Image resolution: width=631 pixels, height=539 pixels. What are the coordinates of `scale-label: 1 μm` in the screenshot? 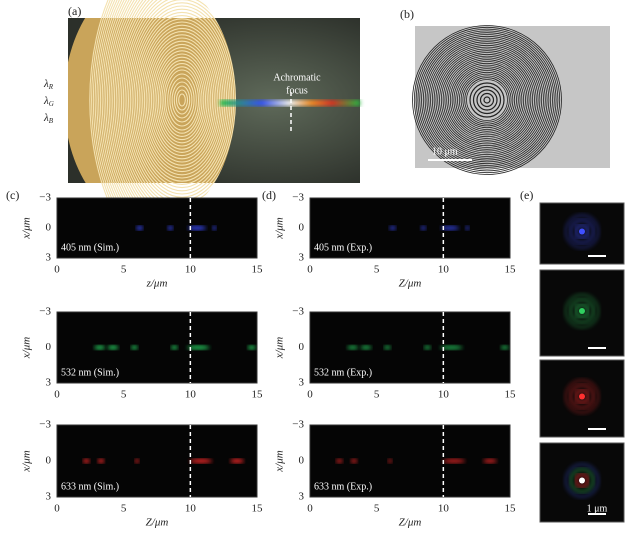 It's located at (597, 508).